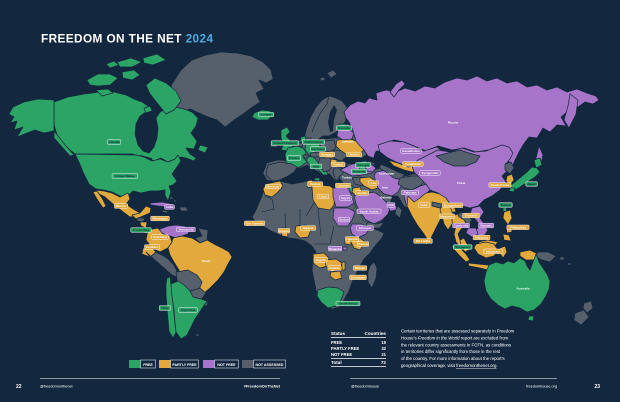  I want to click on svg-text: Nicaragua, so click(160, 219).